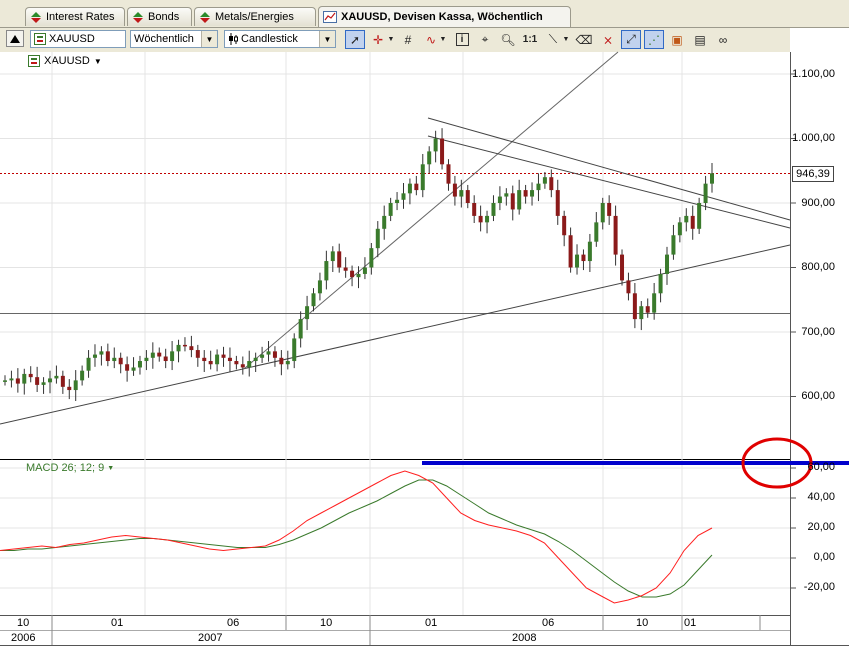 Image resolution: width=849 pixels, height=655 pixels. What do you see at coordinates (443, 39) in the screenshot?
I see `indicator-dropdown: ▼` at bounding box center [443, 39].